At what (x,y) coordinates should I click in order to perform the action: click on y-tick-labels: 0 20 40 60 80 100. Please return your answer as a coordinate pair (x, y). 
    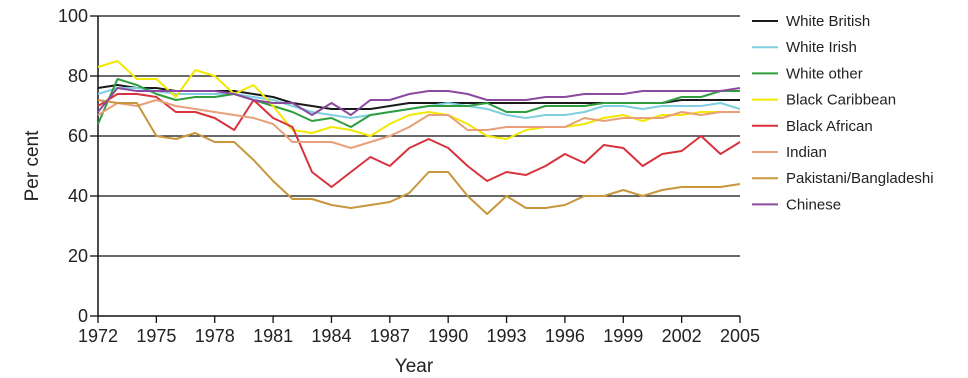
    Looking at the image, I should click on (73, 166).